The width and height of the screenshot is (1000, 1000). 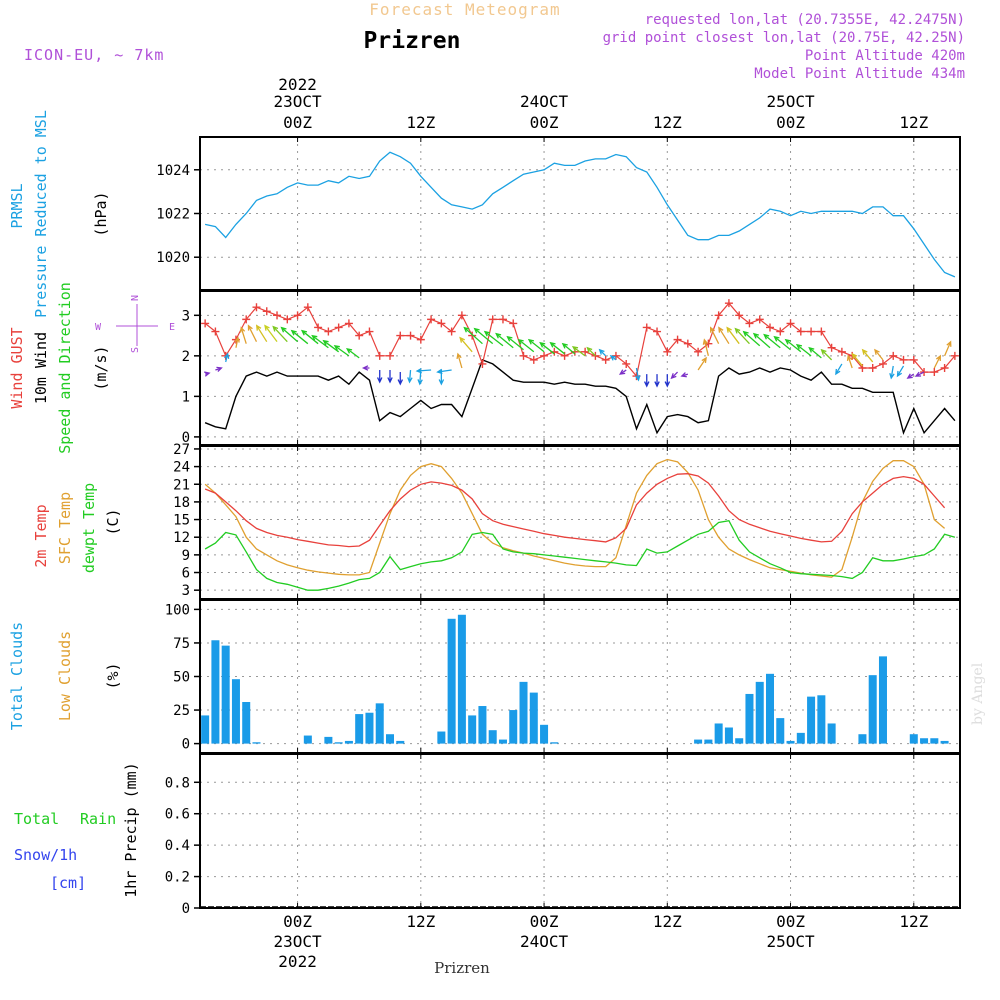 What do you see at coordinates (65, 676) in the screenshot?
I see `low-clouds-label: Low Clouds` at bounding box center [65, 676].